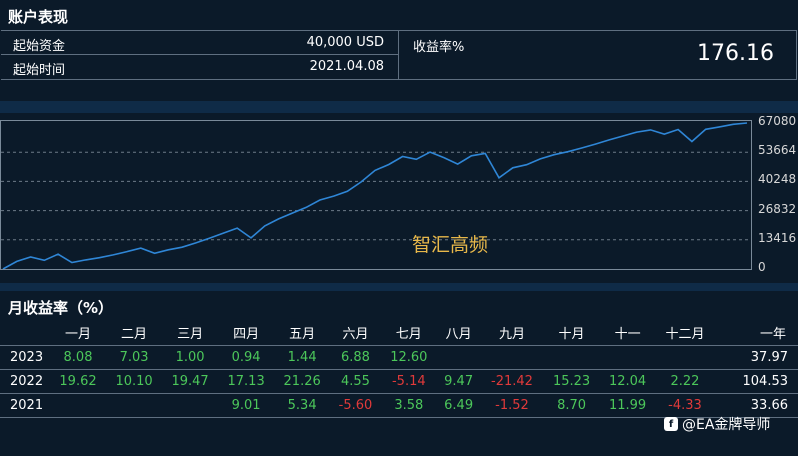 This screenshot has width=798, height=456. Describe the element at coordinates (134, 333) in the screenshot. I see `header-month-col: 二月` at that location.